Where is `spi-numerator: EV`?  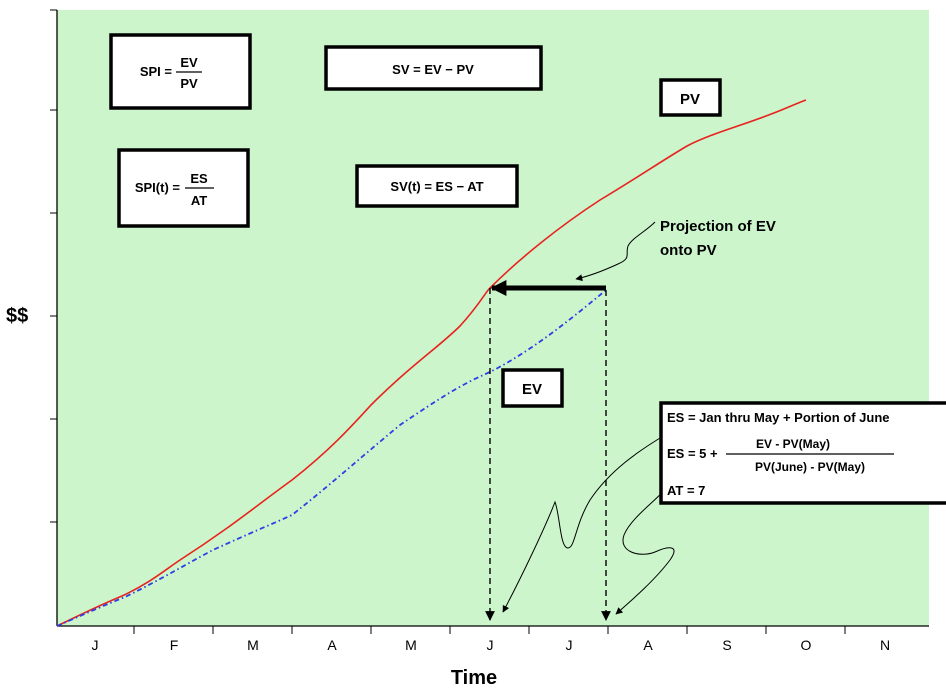 spi-numerator: EV is located at coordinates (189, 62).